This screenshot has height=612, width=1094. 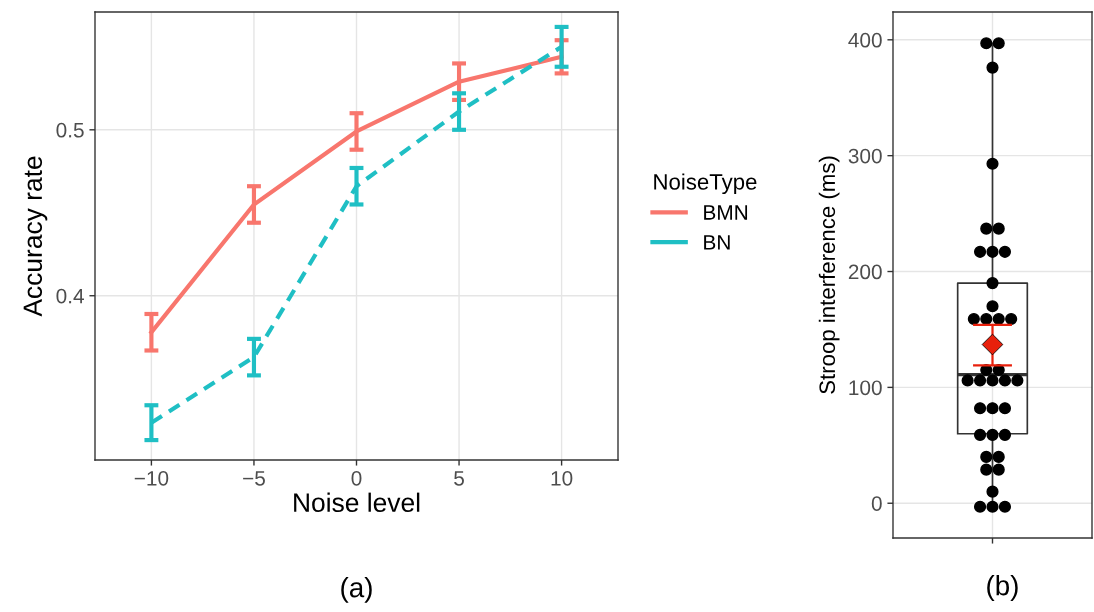 I want to click on y-axis-title: Stroop interference (ms), so click(x=829, y=275).